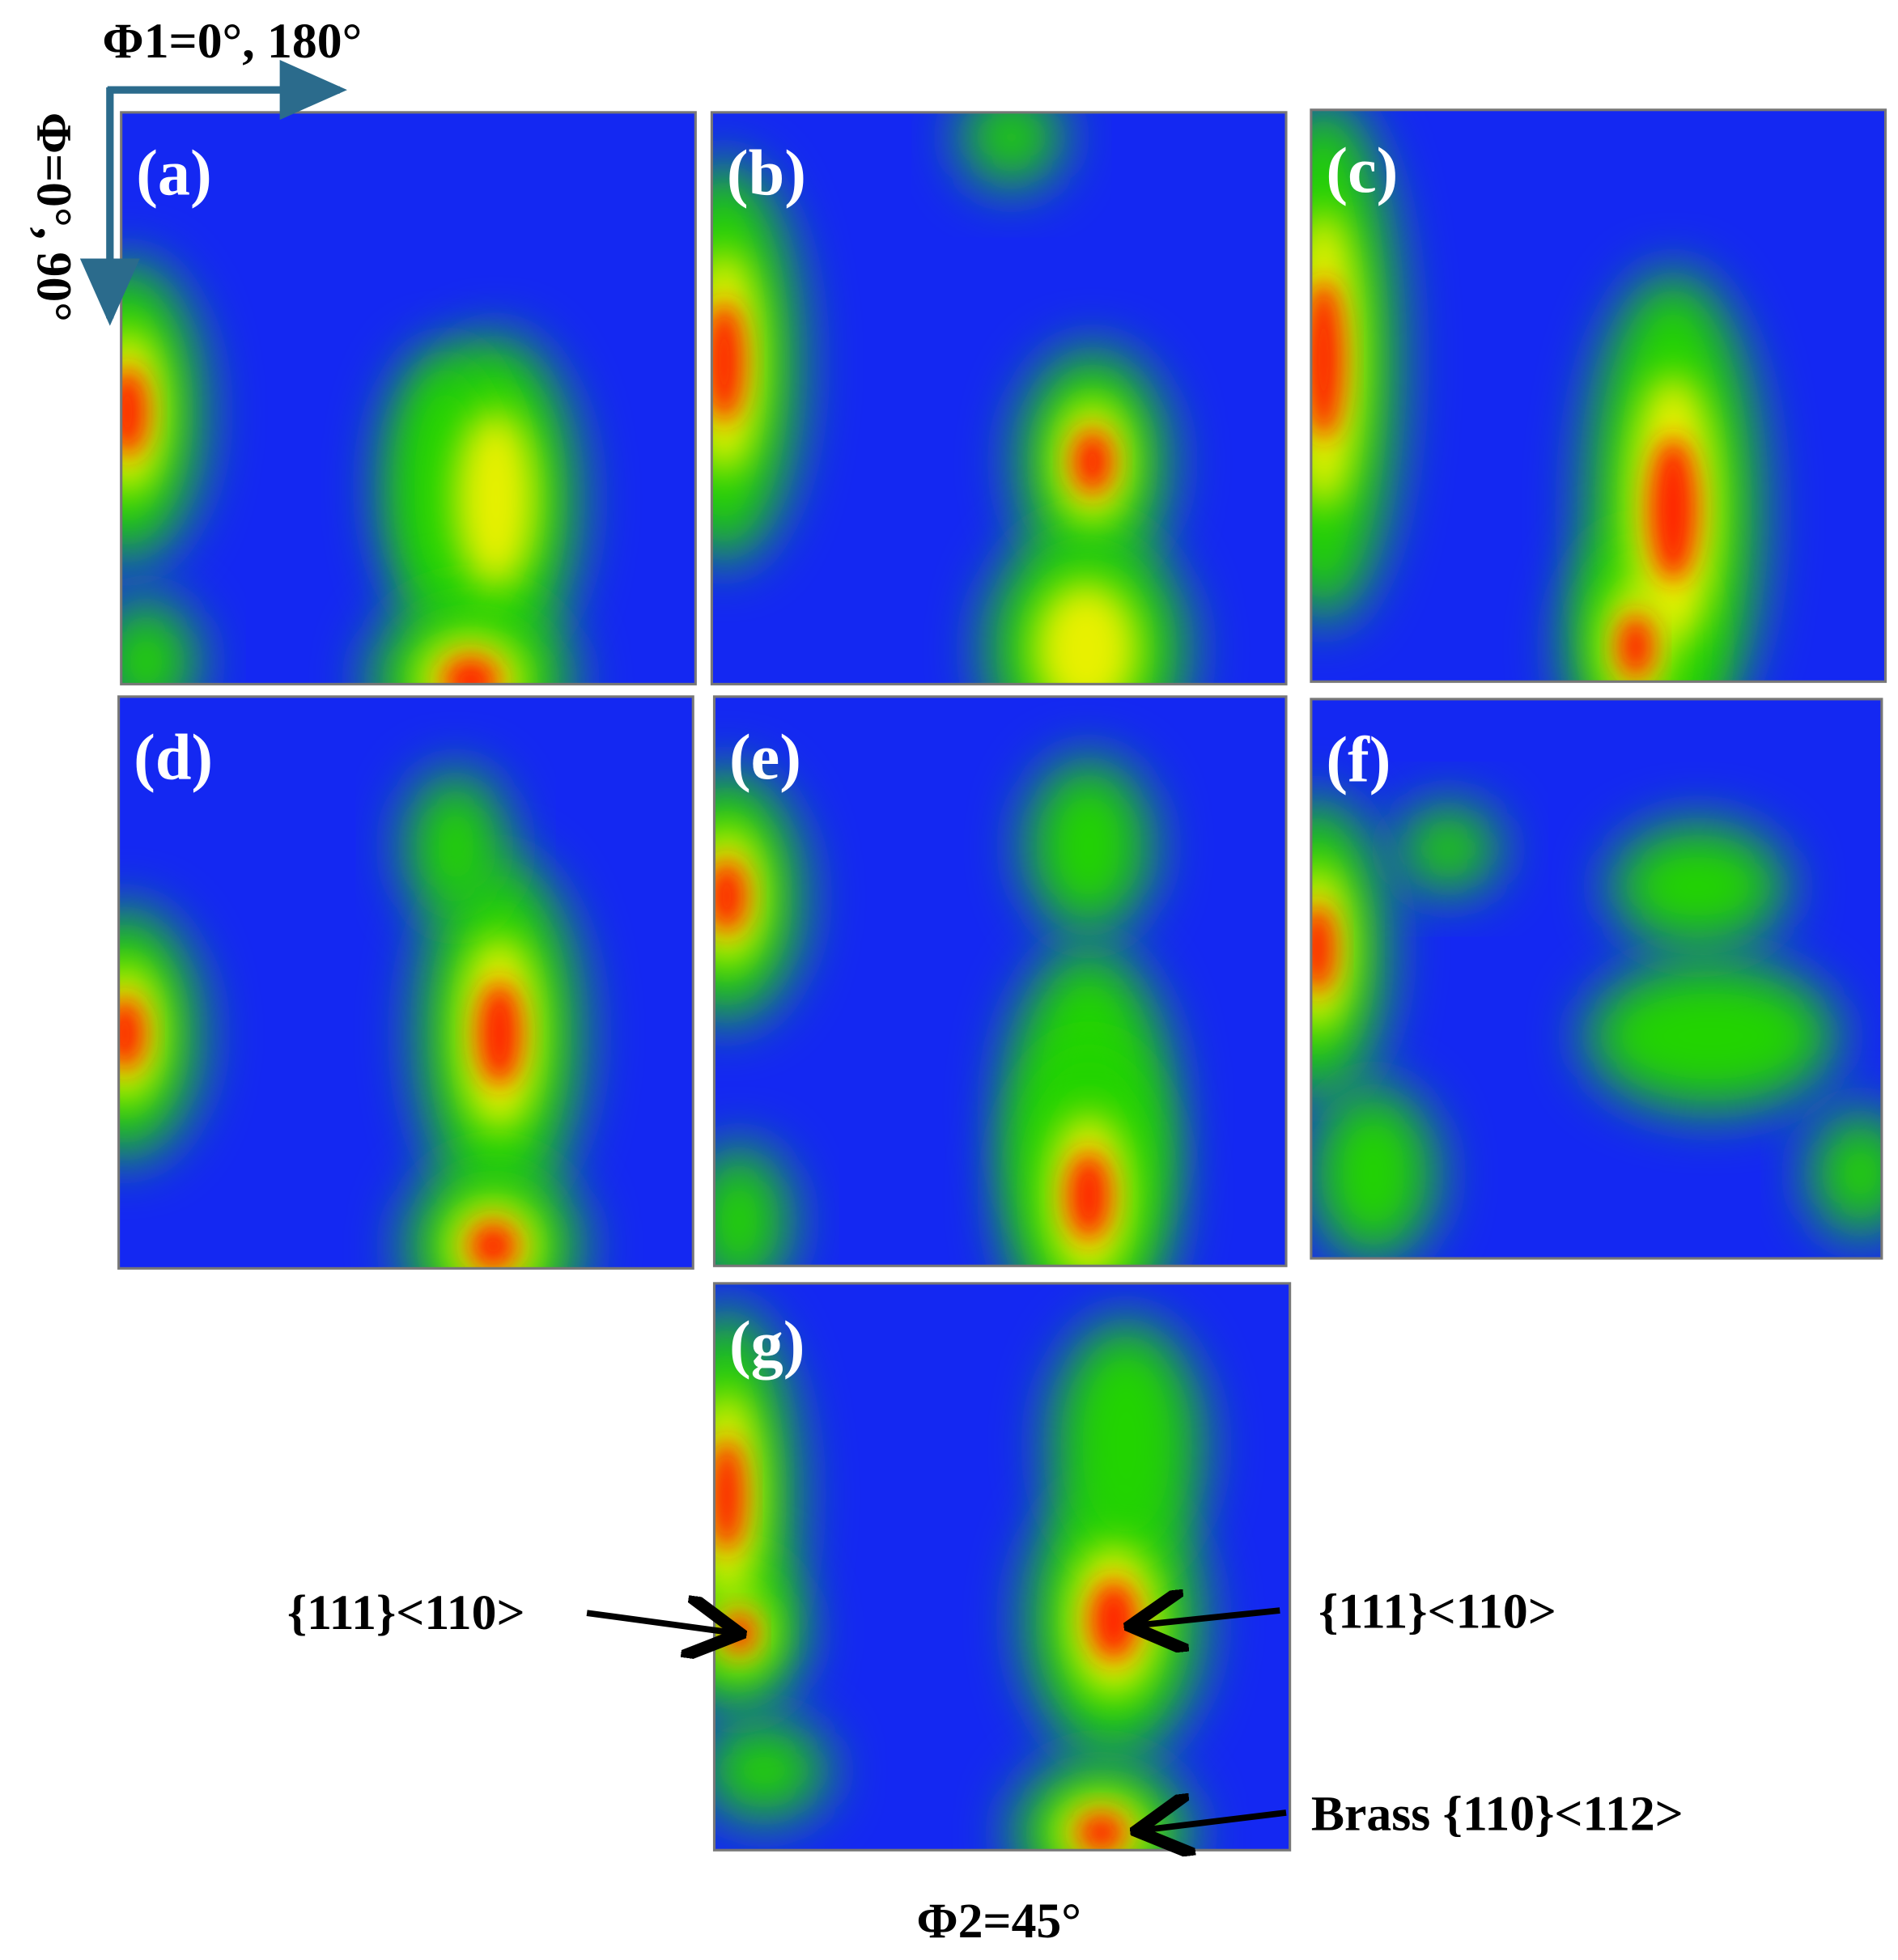 The height and width of the screenshot is (1960, 1898). Describe the element at coordinates (767, 1345) in the screenshot. I see `panel-label: (g)` at that location.